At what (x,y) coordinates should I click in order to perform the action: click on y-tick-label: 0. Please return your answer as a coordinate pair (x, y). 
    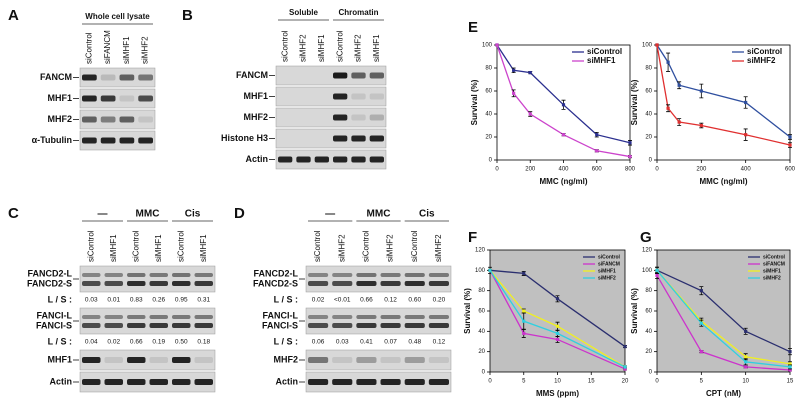
    Looking at the image, I should click on (491, 161).